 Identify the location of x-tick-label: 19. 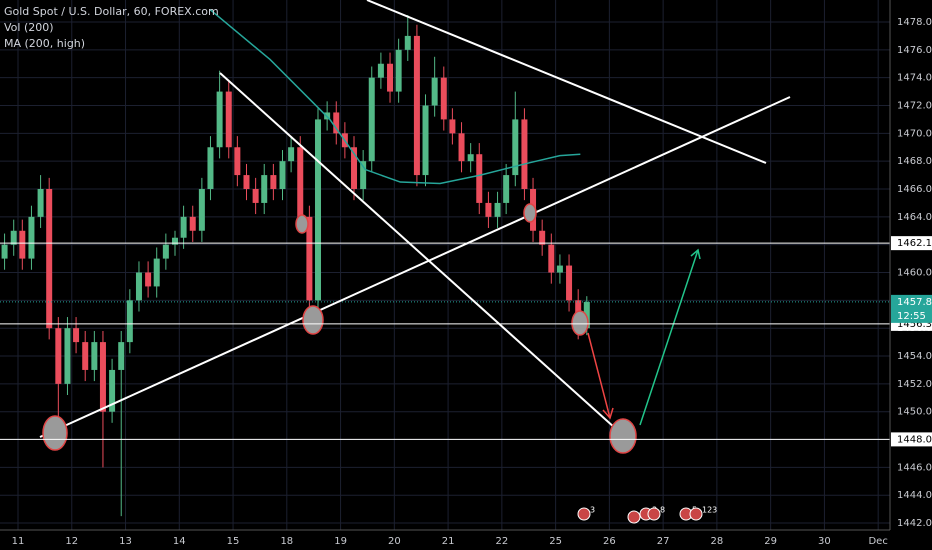
(340, 541).